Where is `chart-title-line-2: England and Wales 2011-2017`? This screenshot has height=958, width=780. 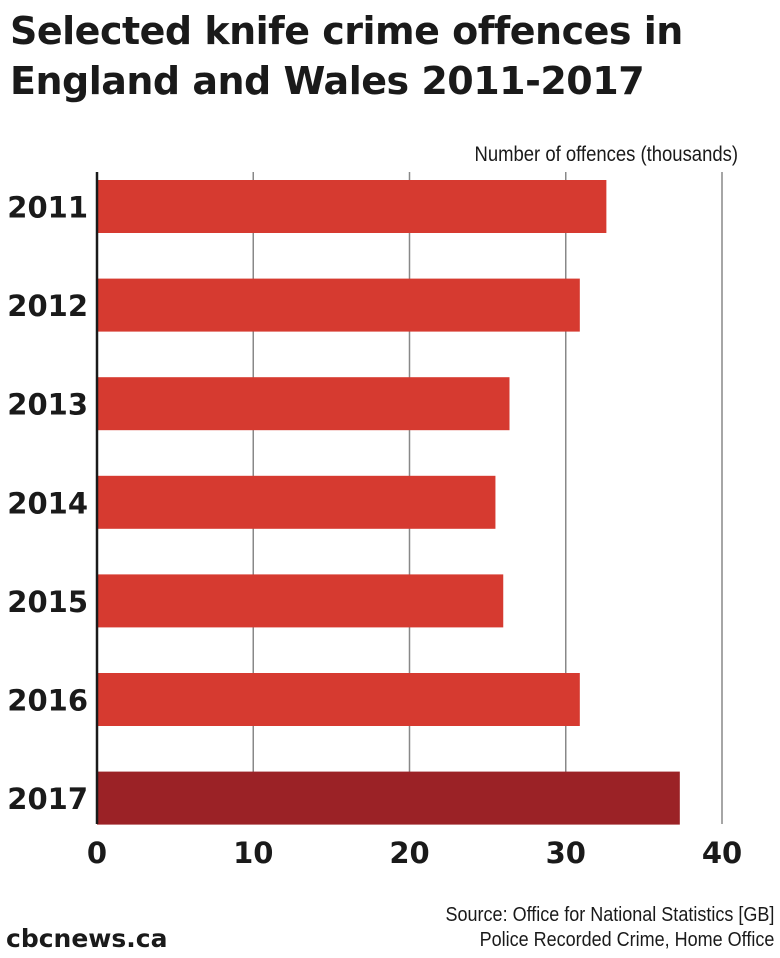 chart-title-line-2: England and Wales 2011-2017 is located at coordinates (327, 81).